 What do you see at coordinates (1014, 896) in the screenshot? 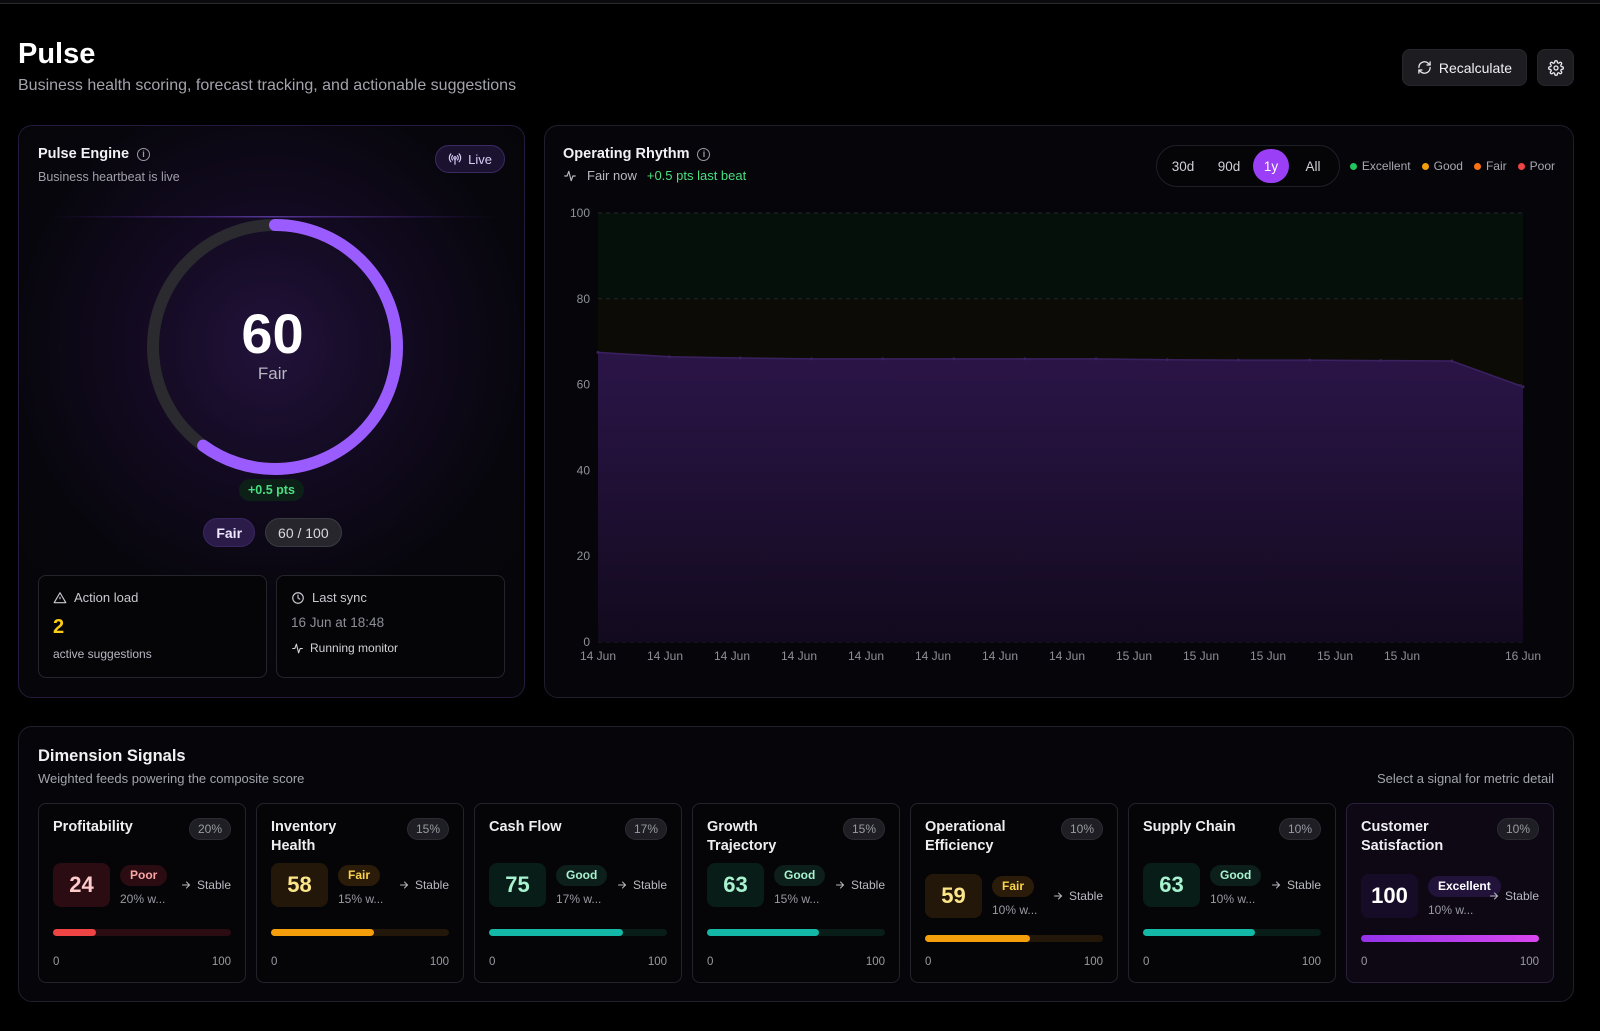
I see `signal-score-row: 59 Fair 10% w... Stable` at bounding box center [1014, 896].